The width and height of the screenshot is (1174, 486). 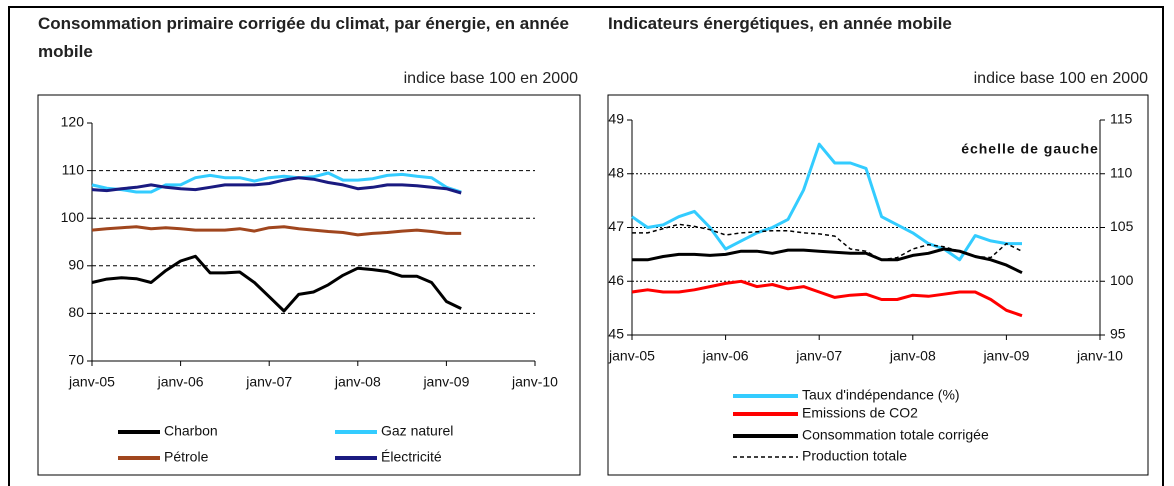 What do you see at coordinates (854, 456) in the screenshot?
I see `legend-label: Production totale` at bounding box center [854, 456].